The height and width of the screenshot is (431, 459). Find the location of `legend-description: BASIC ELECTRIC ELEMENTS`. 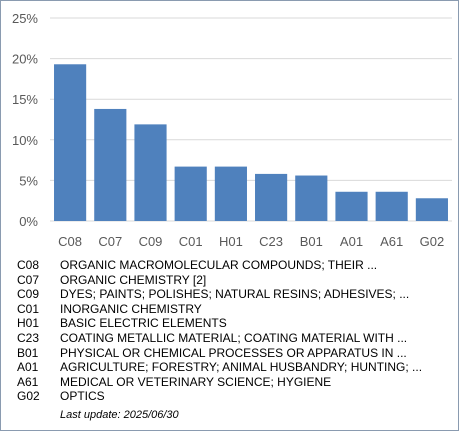

legend-description: BASIC ELECTRIC ELEMENTS is located at coordinates (143, 323).